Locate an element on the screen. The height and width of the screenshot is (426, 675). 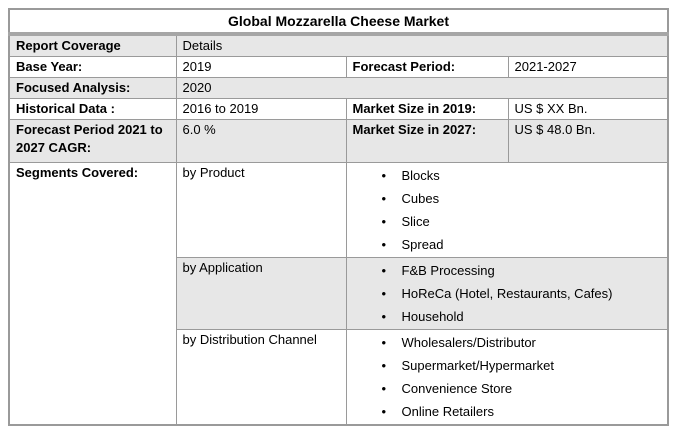
report-coverage-value: Details is located at coordinates (422, 45).